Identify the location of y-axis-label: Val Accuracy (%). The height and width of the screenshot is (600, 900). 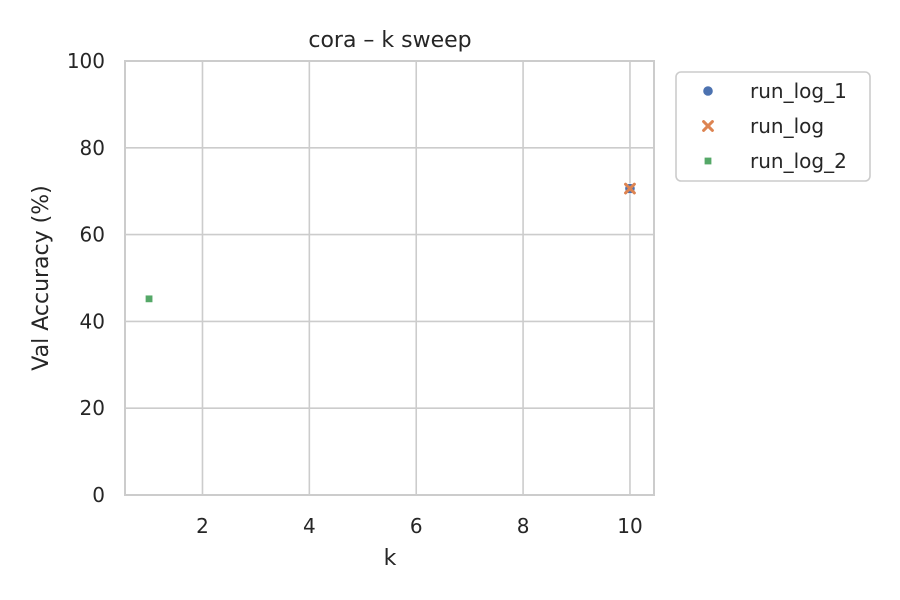
(41, 277).